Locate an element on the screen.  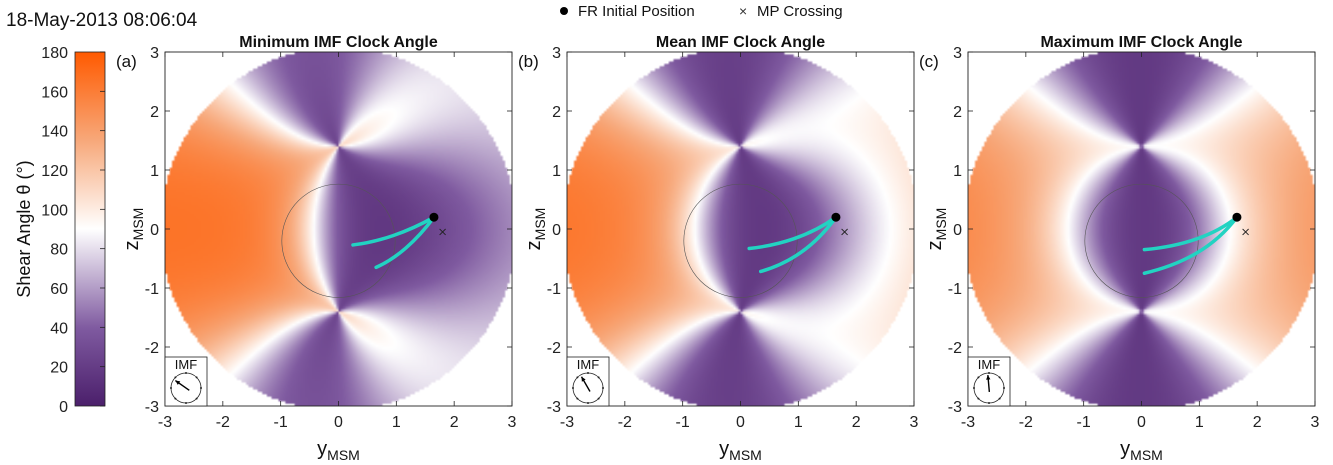
legend-label-fr: FR Initial Position is located at coordinates (636, 11).